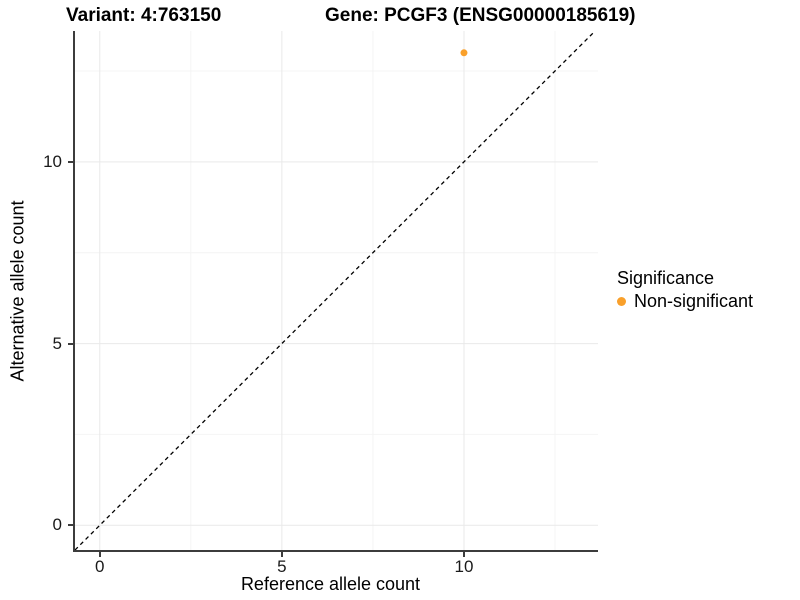 This screenshot has height=600, width=800. What do you see at coordinates (17, 291) in the screenshot?
I see `y-axis-title: Alternative allele count` at bounding box center [17, 291].